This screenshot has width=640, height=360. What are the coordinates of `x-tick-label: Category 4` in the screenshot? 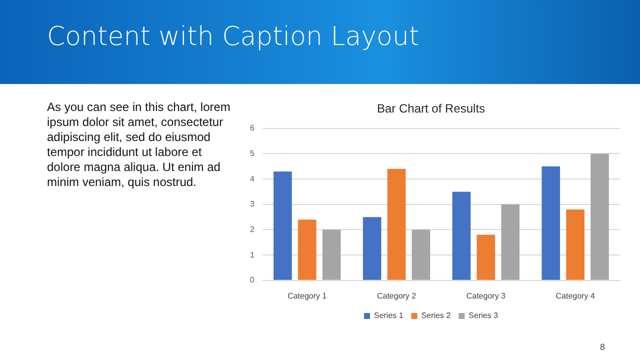 It's located at (576, 295).